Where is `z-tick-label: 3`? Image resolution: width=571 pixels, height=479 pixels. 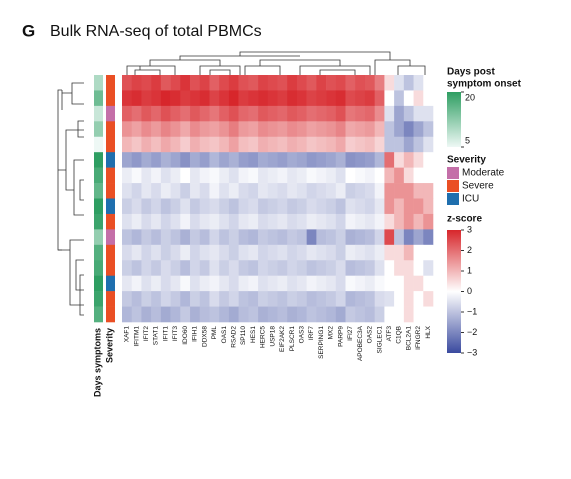 z-tick-label: 3 is located at coordinates (469, 229).